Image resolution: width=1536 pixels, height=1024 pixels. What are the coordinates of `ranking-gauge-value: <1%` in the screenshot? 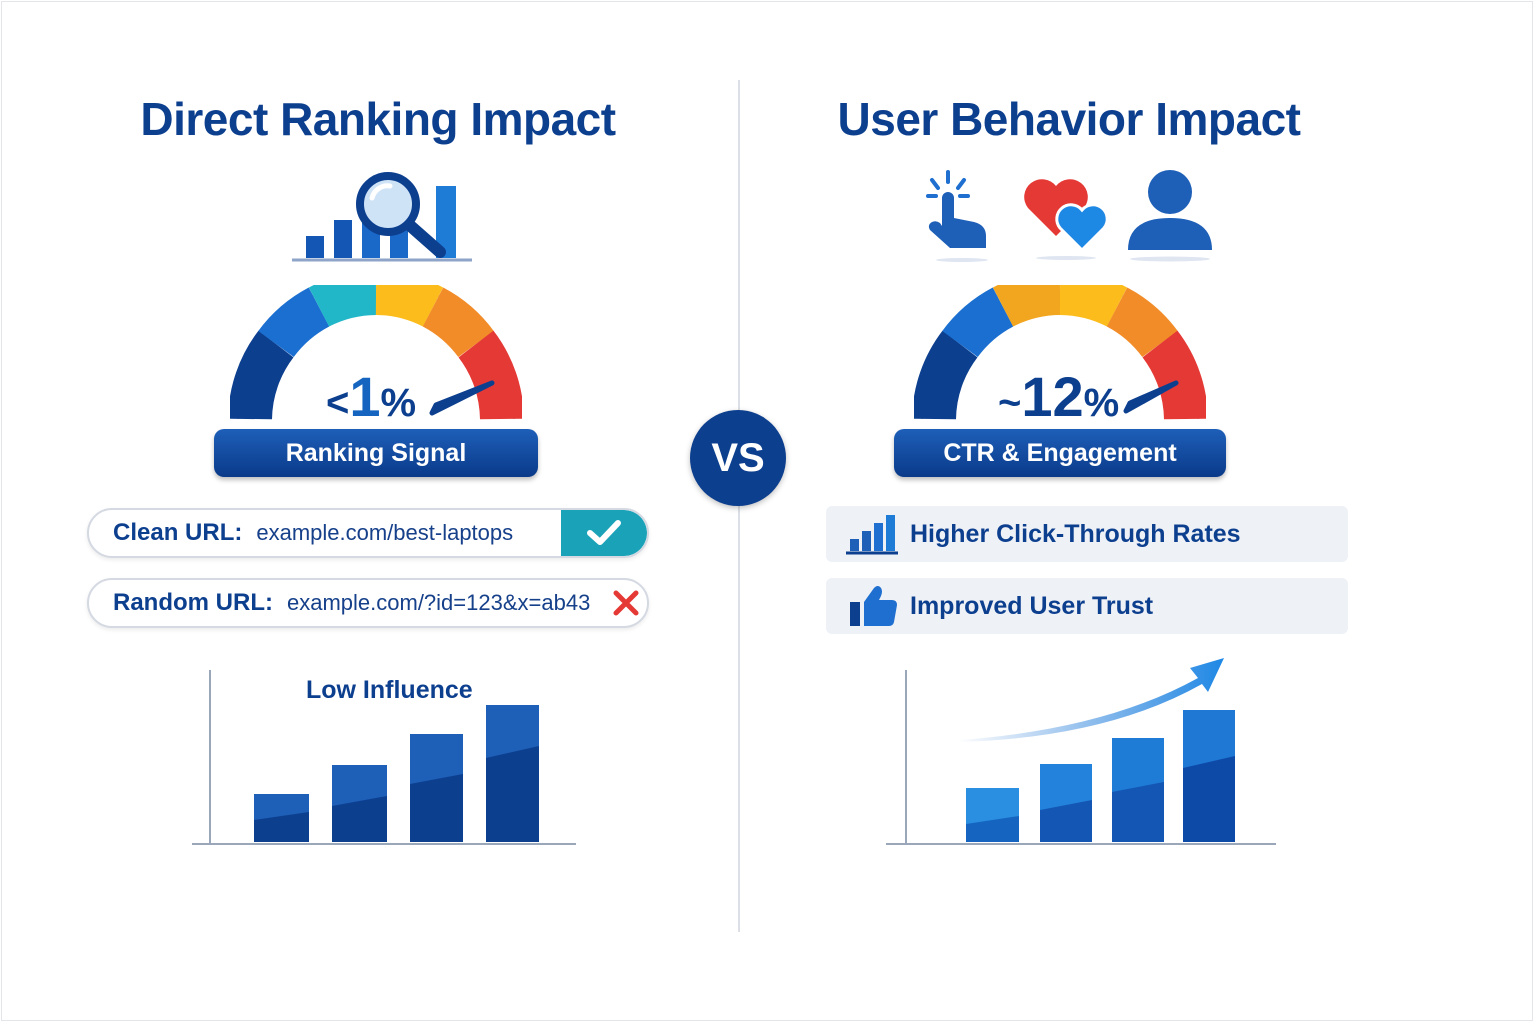 It's located at (371, 396).